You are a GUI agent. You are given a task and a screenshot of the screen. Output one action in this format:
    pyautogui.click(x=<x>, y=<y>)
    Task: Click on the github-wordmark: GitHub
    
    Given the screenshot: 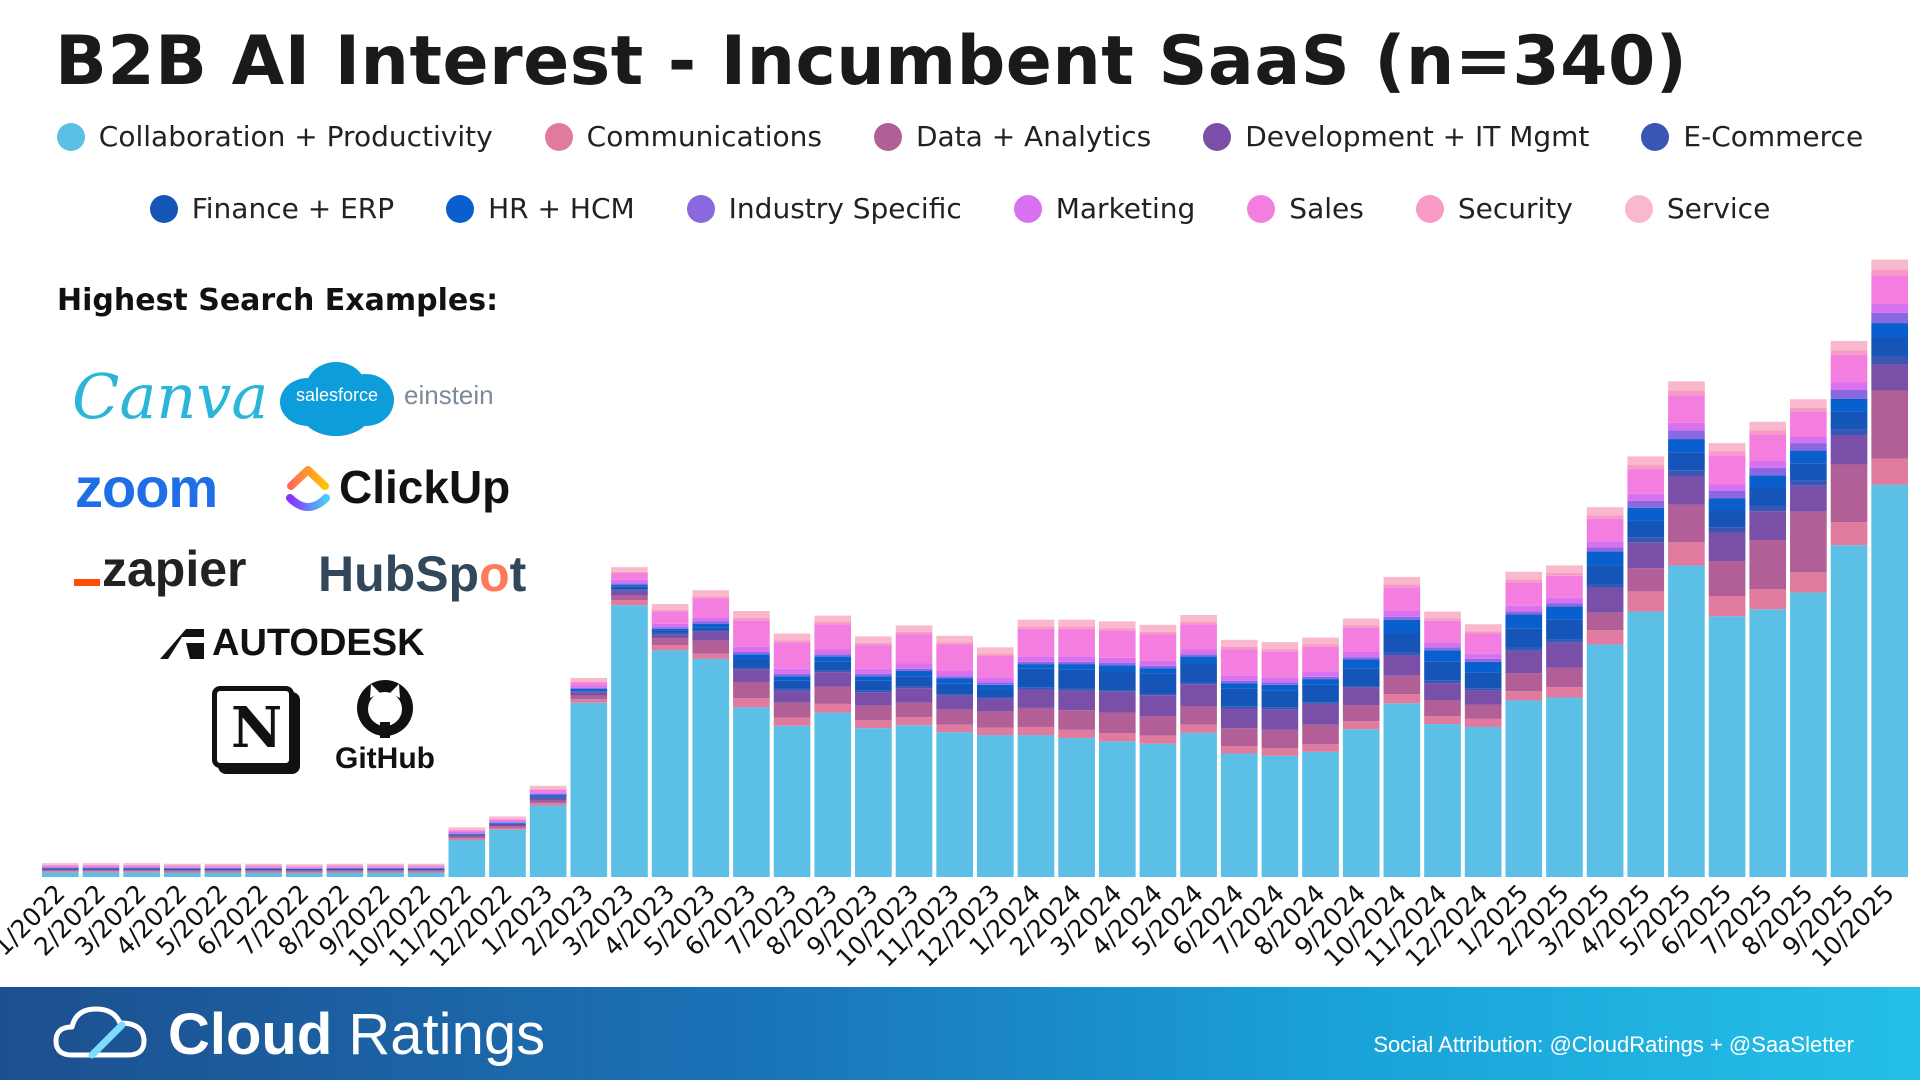 What is the action you would take?
    pyautogui.click(x=385, y=758)
    